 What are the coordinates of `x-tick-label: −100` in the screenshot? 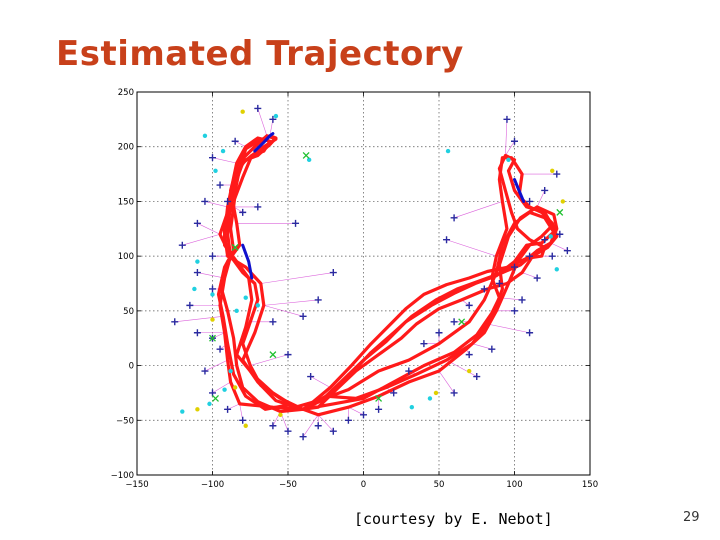 It's located at (212, 485).